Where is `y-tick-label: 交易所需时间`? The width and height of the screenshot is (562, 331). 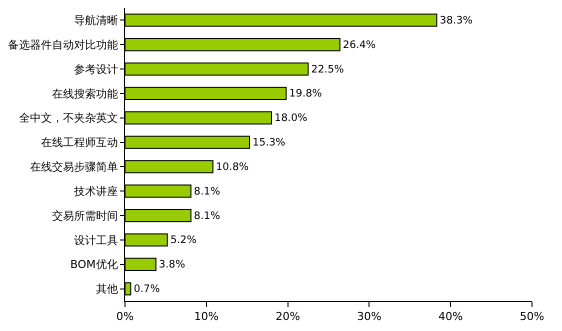 y-tick-label: 交易所需时间 is located at coordinates (85, 215).